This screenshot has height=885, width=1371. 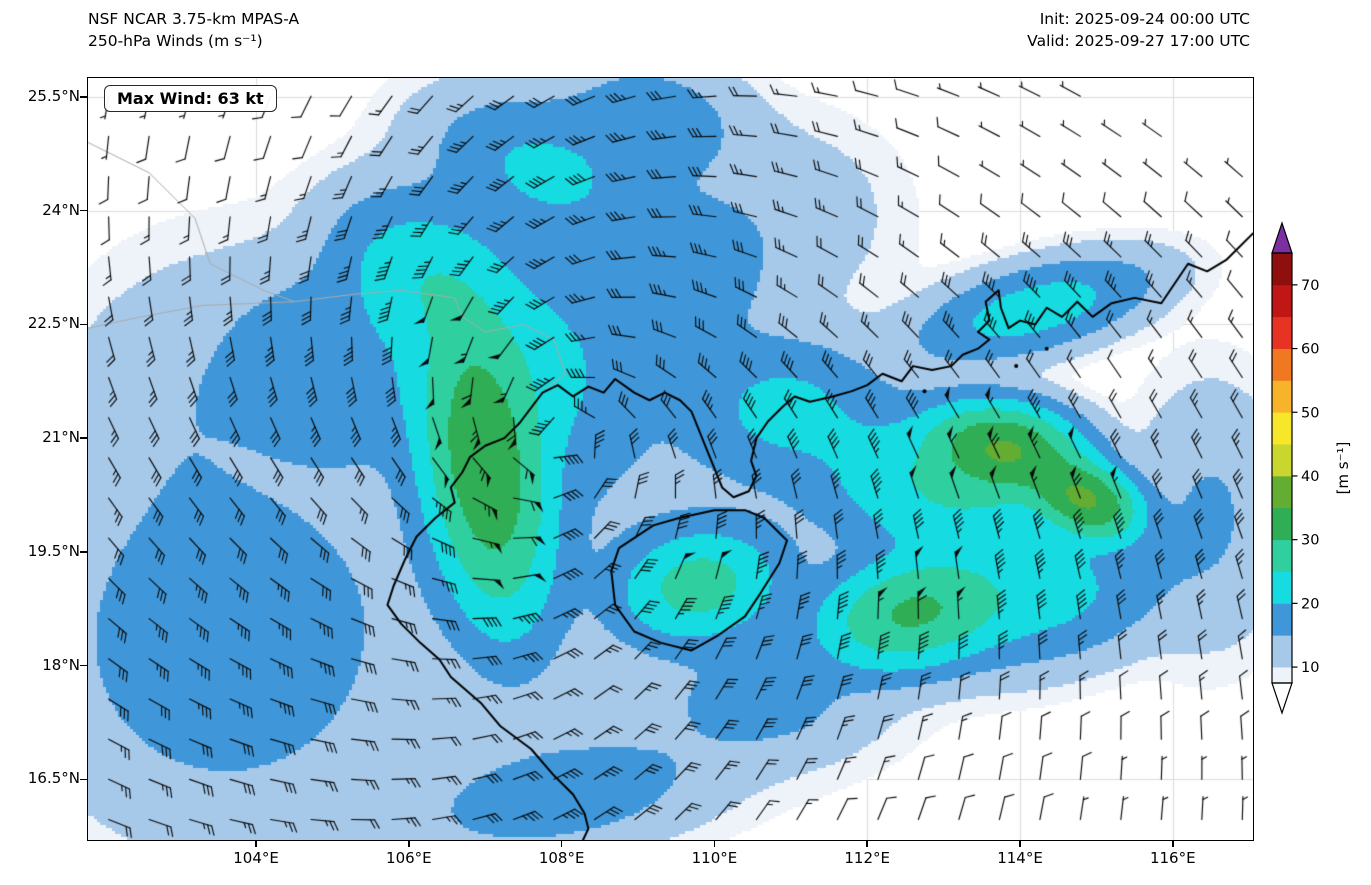 What do you see at coordinates (409, 858) in the screenshot?
I see `lon-tick-label: 106°E` at bounding box center [409, 858].